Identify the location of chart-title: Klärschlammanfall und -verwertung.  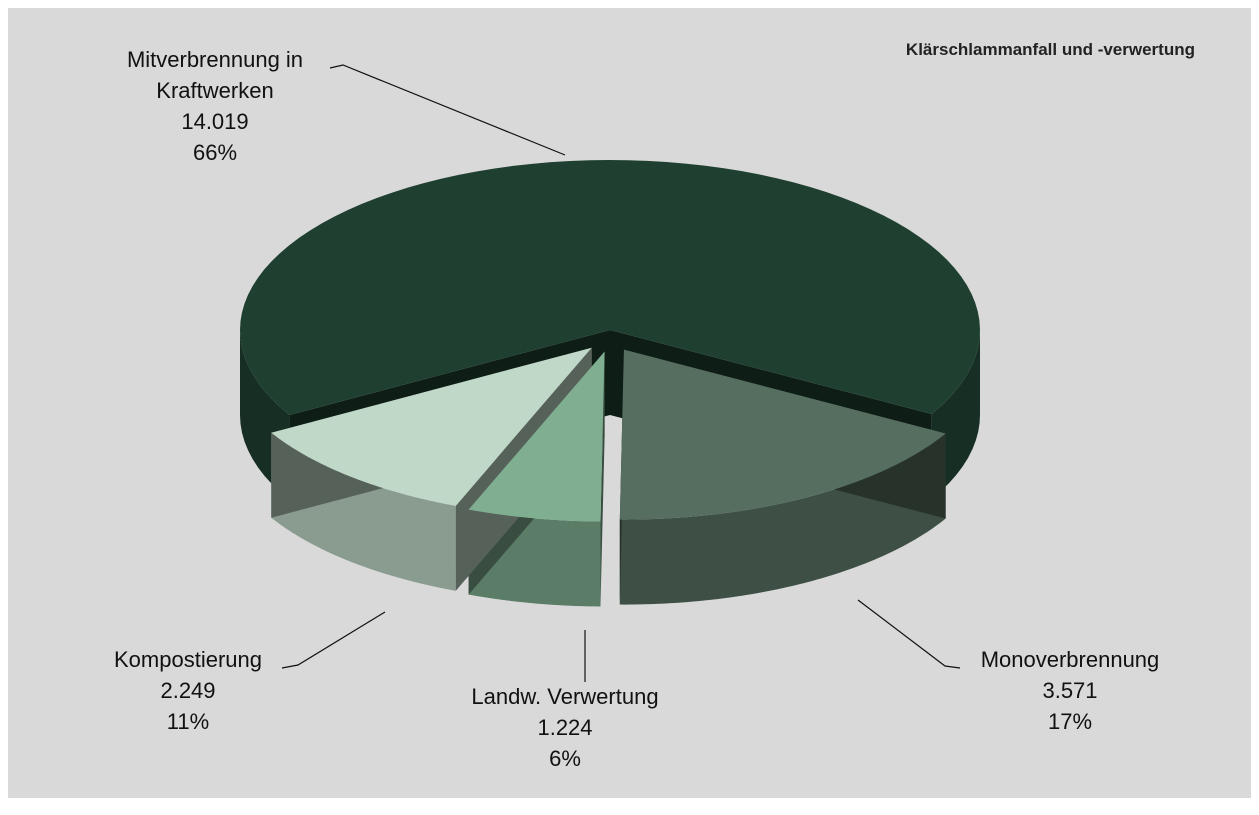
(1050, 49).